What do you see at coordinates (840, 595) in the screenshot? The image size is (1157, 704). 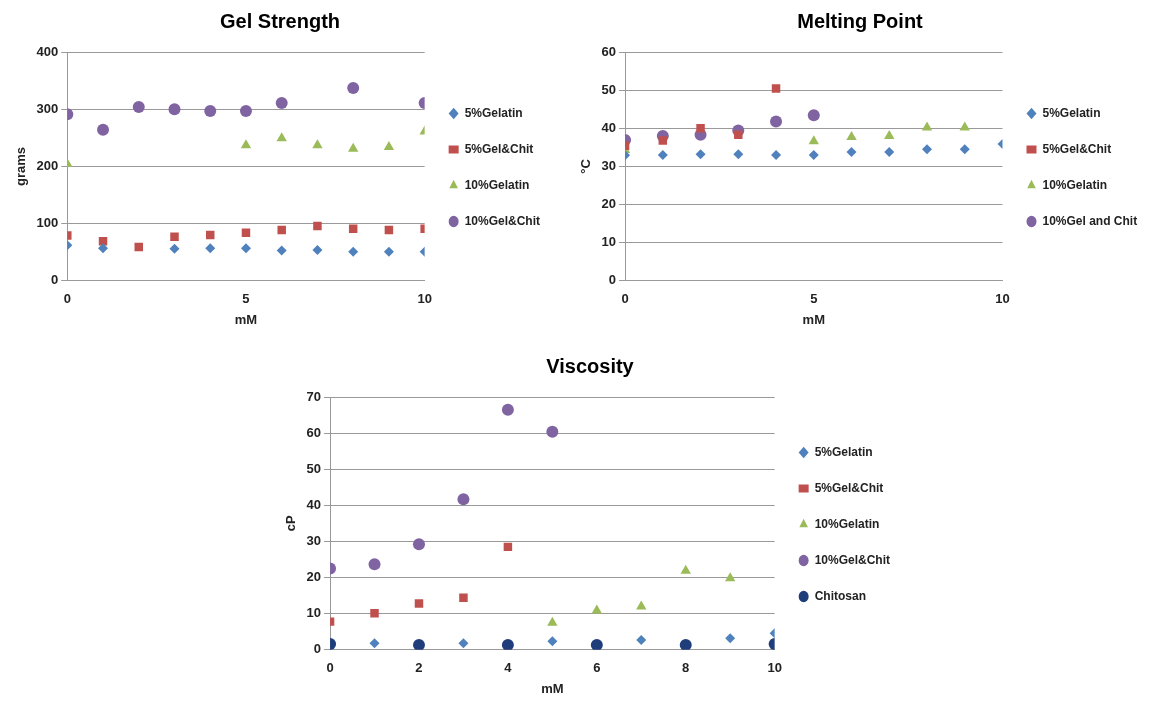 I see `legend-label: Chitosan` at bounding box center [840, 595].